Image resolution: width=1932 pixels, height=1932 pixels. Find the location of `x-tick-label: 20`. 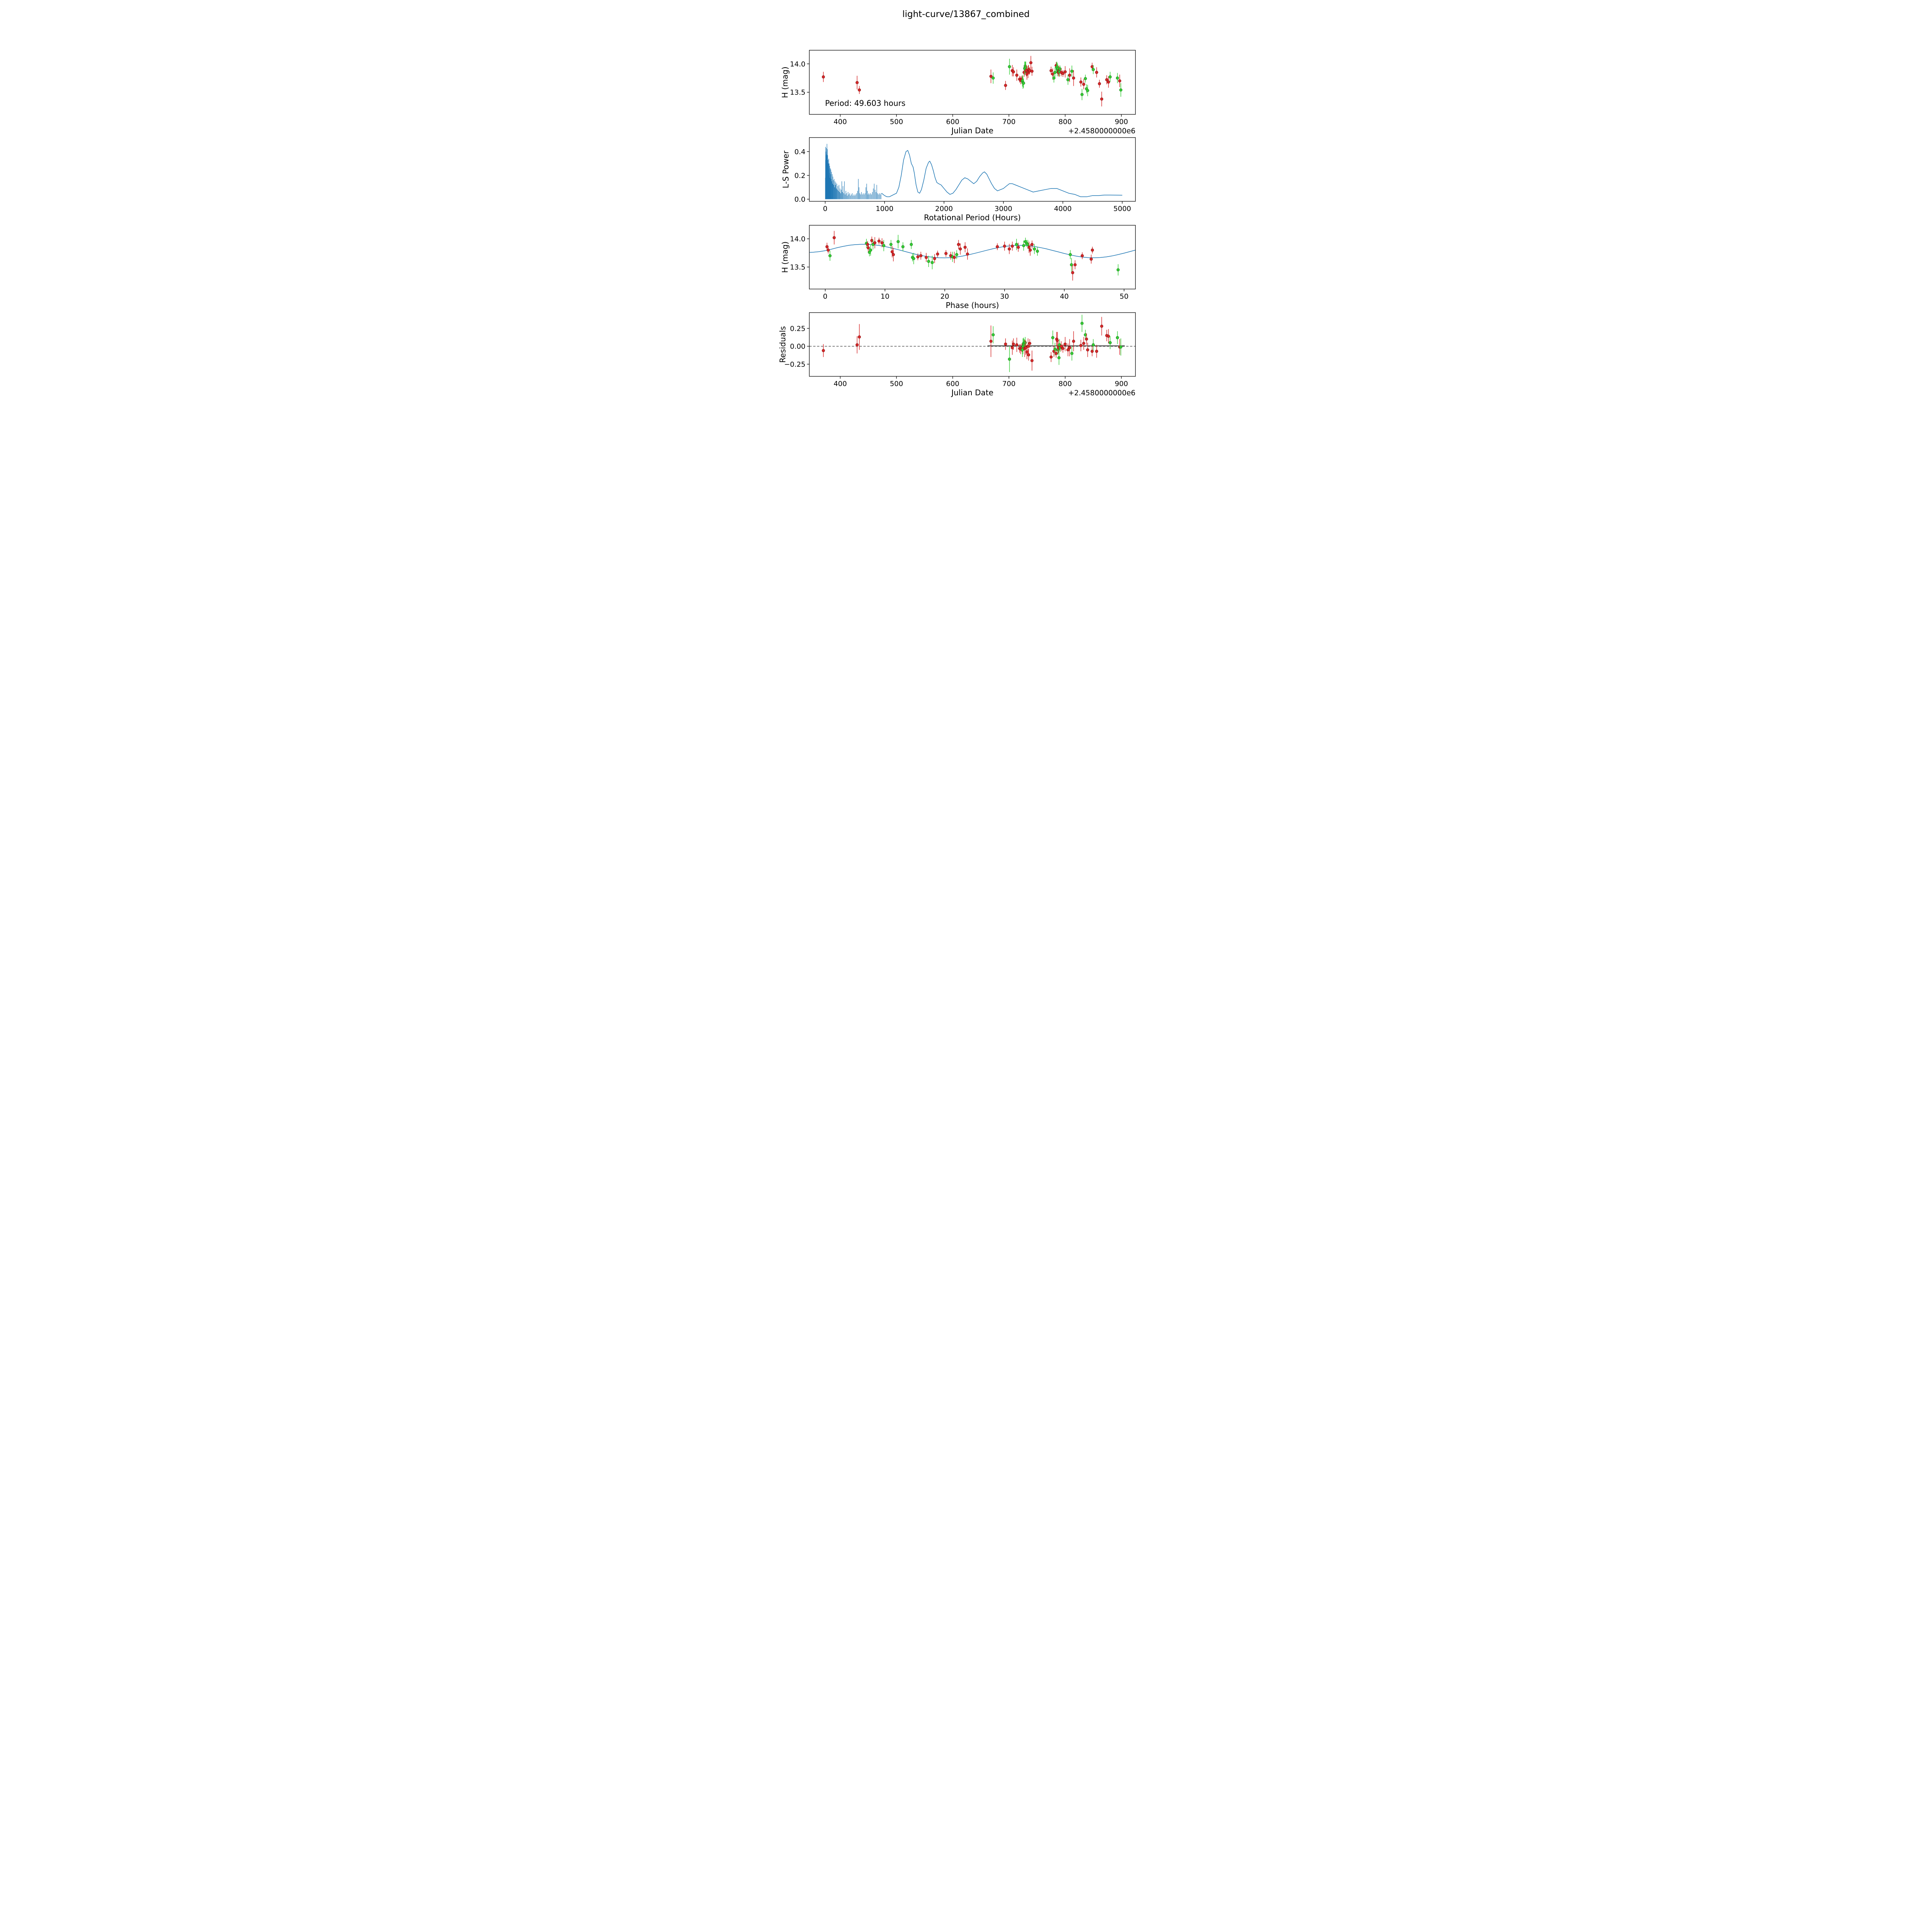

x-tick-label: 20 is located at coordinates (944, 297).